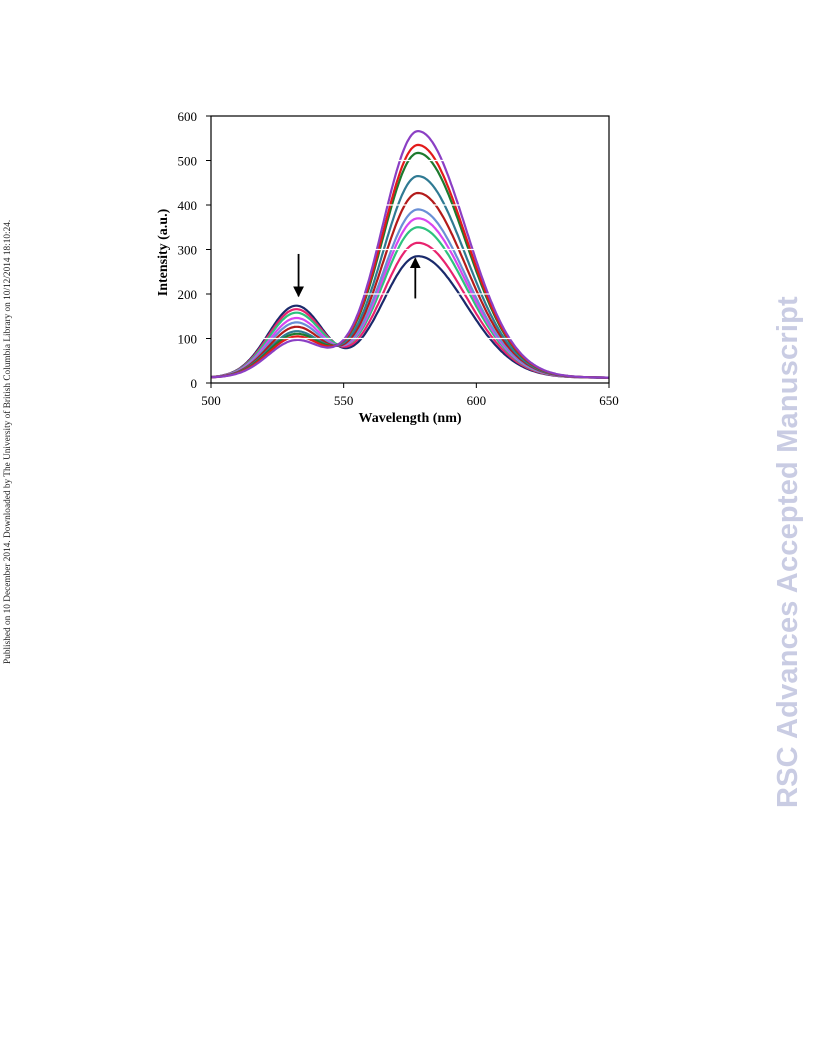  Describe the element at coordinates (188, 205) in the screenshot. I see `y-tick-label: 400` at that location.